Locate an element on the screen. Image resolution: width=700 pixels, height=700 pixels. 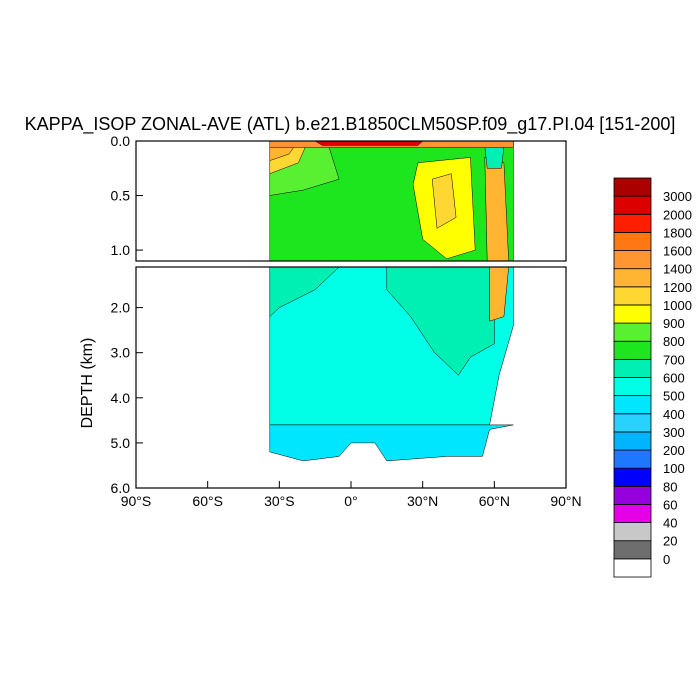
x-tick-label: 30°S is located at coordinates (279, 501).